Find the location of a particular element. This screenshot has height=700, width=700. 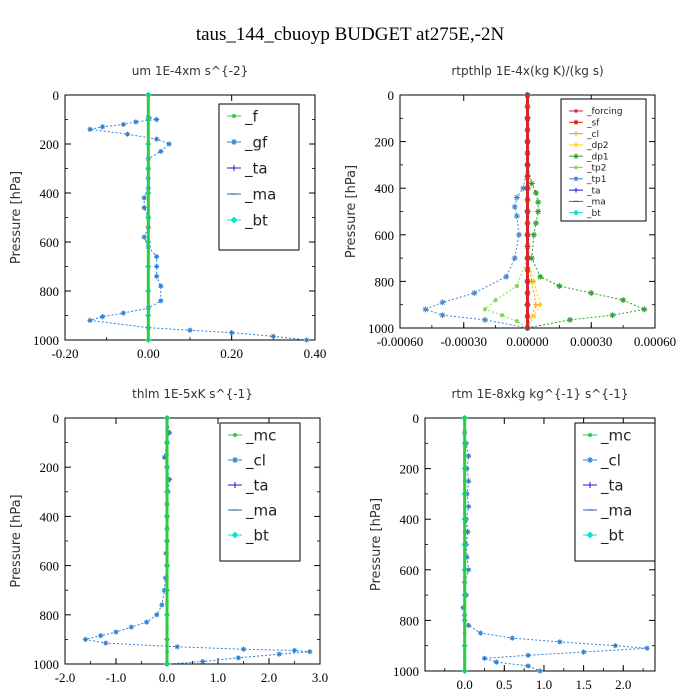

legend-item-ma: _ma is located at coordinates (251, 194).